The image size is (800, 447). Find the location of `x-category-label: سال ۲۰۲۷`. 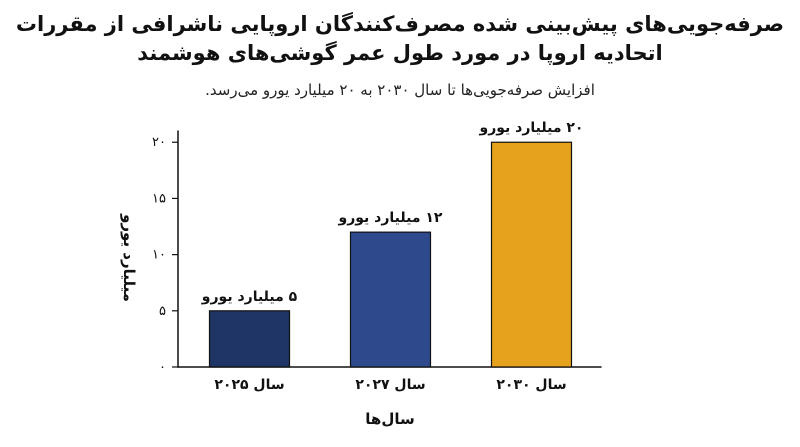

x-category-label: سال ۲۰۲۷ is located at coordinates (390, 385).